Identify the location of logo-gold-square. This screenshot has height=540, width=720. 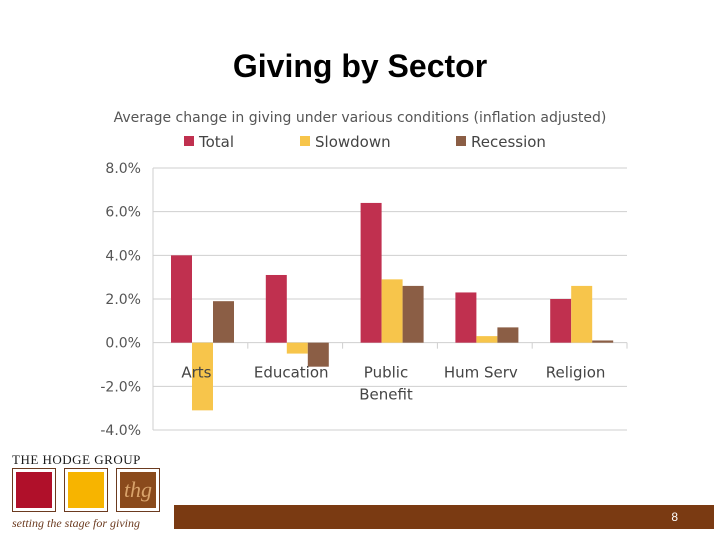
(86, 490).